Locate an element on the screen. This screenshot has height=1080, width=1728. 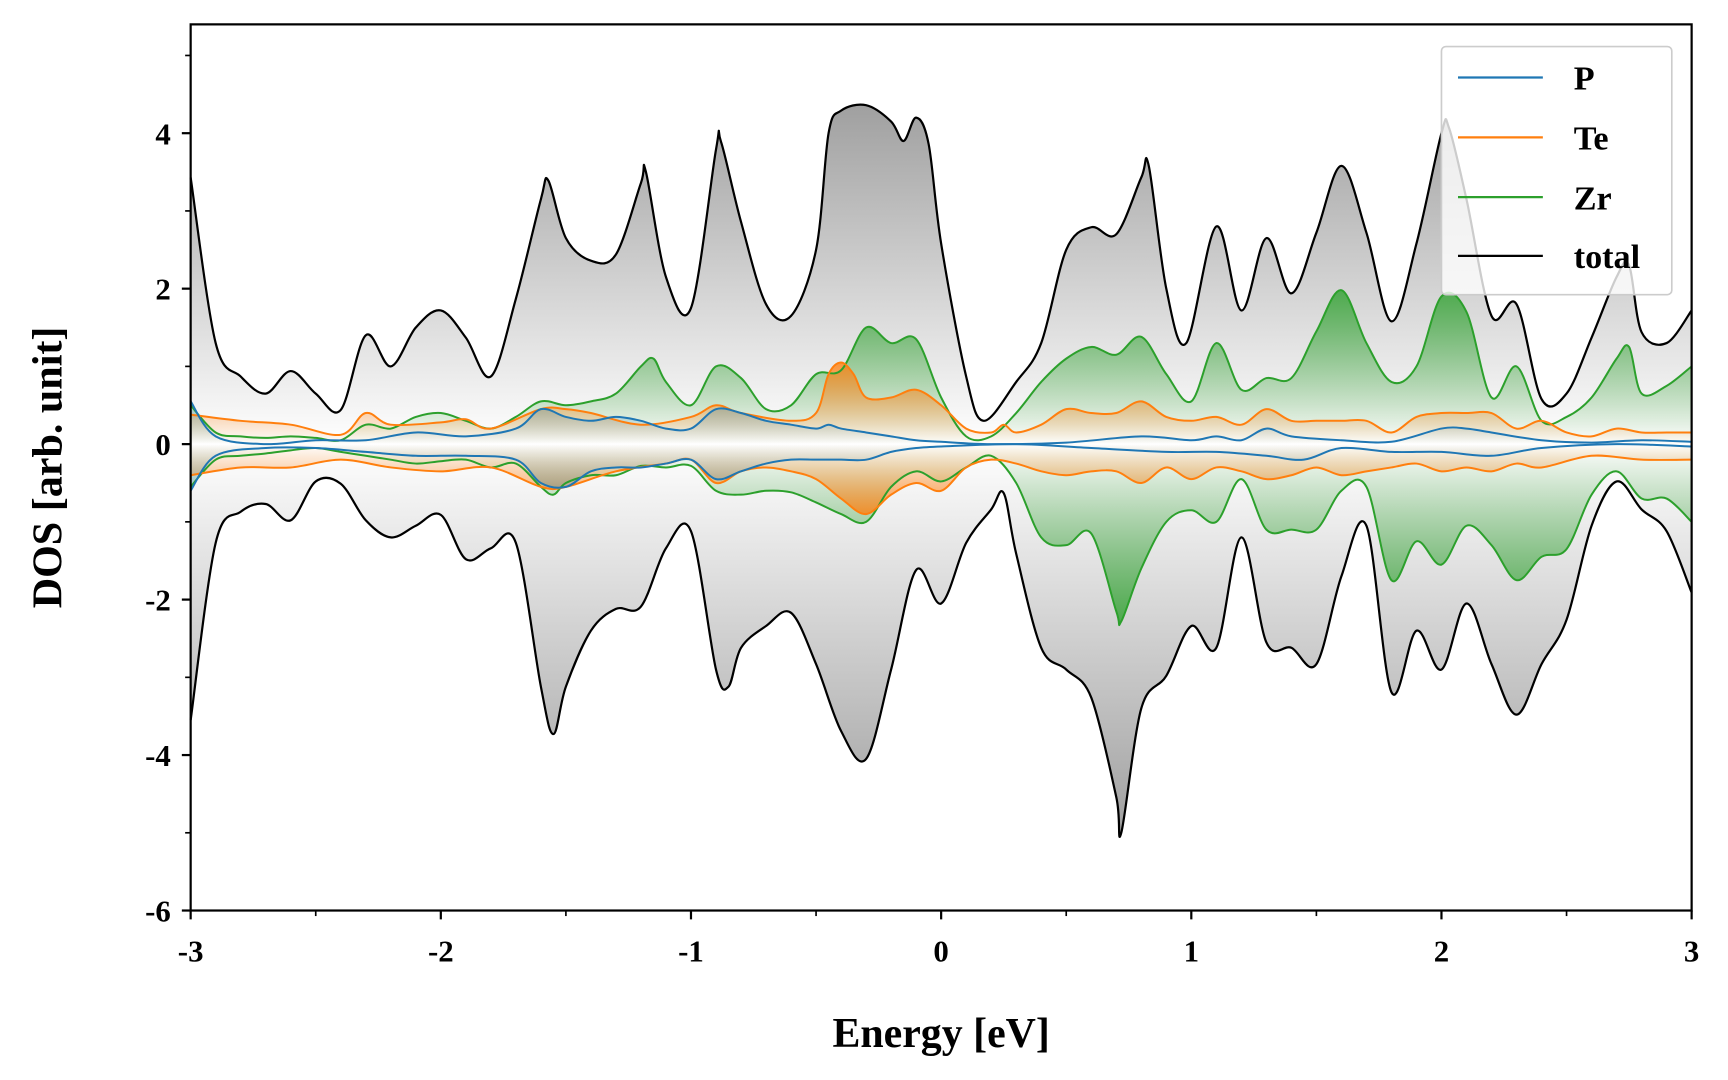
x-tick-label: 0 is located at coordinates (940, 950).